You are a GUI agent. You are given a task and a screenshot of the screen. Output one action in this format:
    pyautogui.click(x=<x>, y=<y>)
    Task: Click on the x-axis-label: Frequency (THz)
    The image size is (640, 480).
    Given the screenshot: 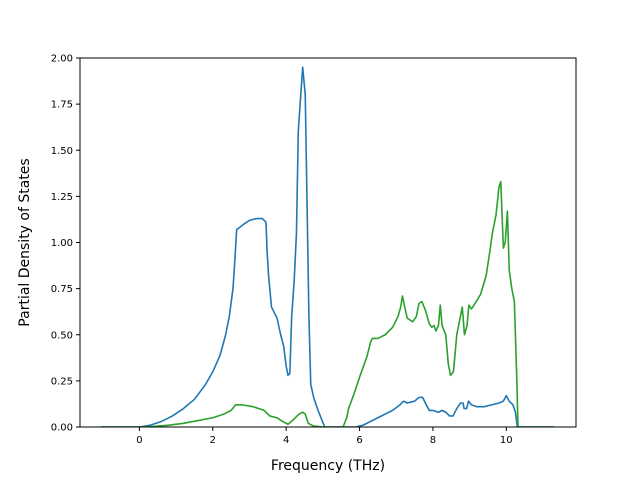 What is the action you would take?
    pyautogui.click(x=328, y=466)
    